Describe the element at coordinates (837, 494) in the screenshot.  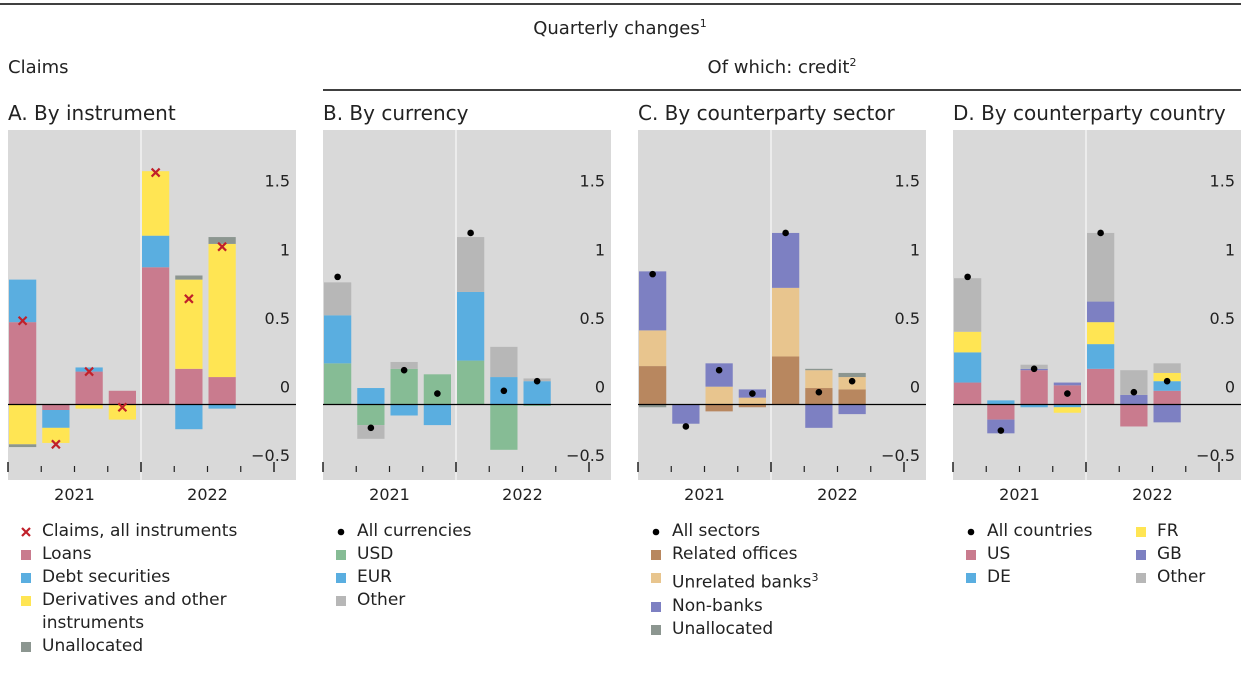
I see `x-group-label: 2022` at that location.